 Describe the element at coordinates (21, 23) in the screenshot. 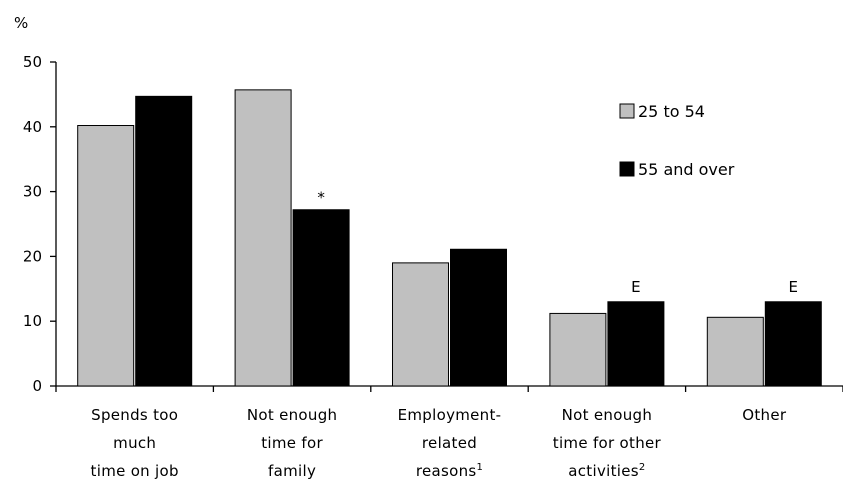

I see `y-axis-label: %` at that location.